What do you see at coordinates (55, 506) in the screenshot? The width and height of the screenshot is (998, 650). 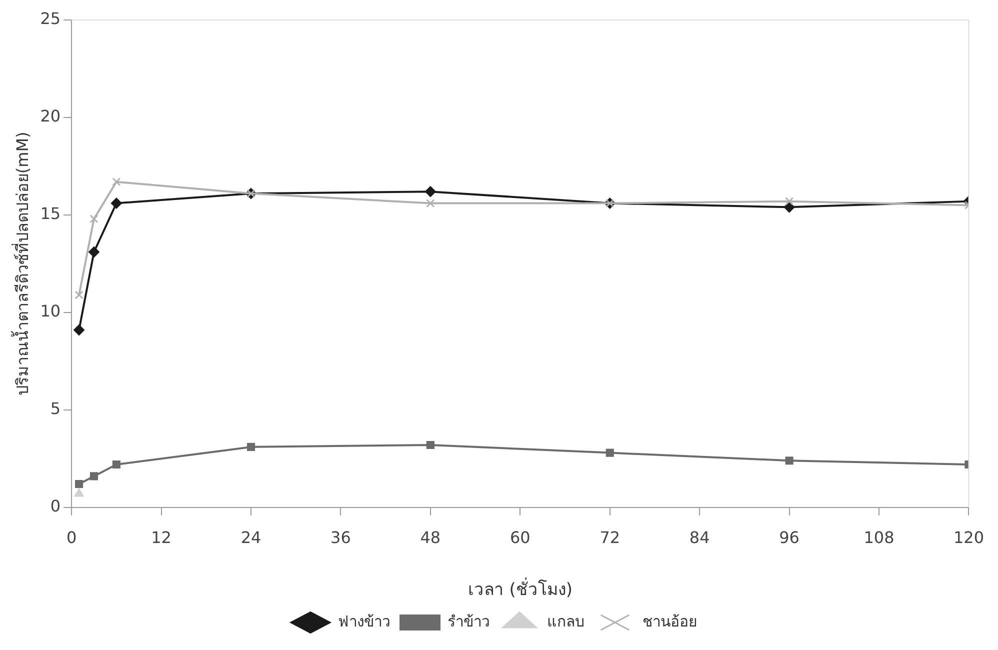 I see `y-tick-label: 0` at bounding box center [55, 506].